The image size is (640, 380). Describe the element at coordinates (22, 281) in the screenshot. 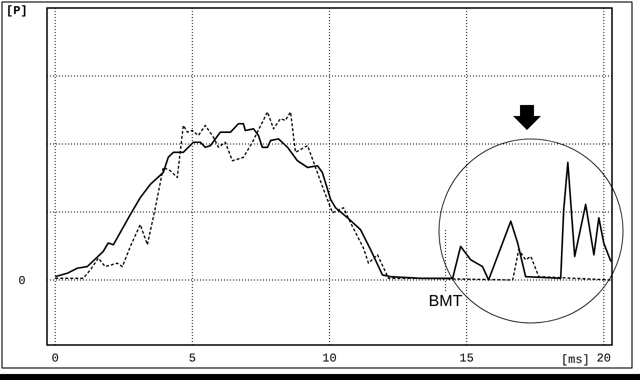

I see `text: 0` at that location.